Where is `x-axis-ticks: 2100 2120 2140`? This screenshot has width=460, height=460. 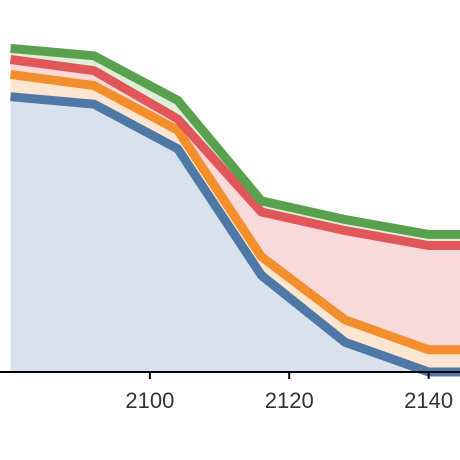
x-axis-ticks: 2100 2120 2140 is located at coordinates (289, 392).